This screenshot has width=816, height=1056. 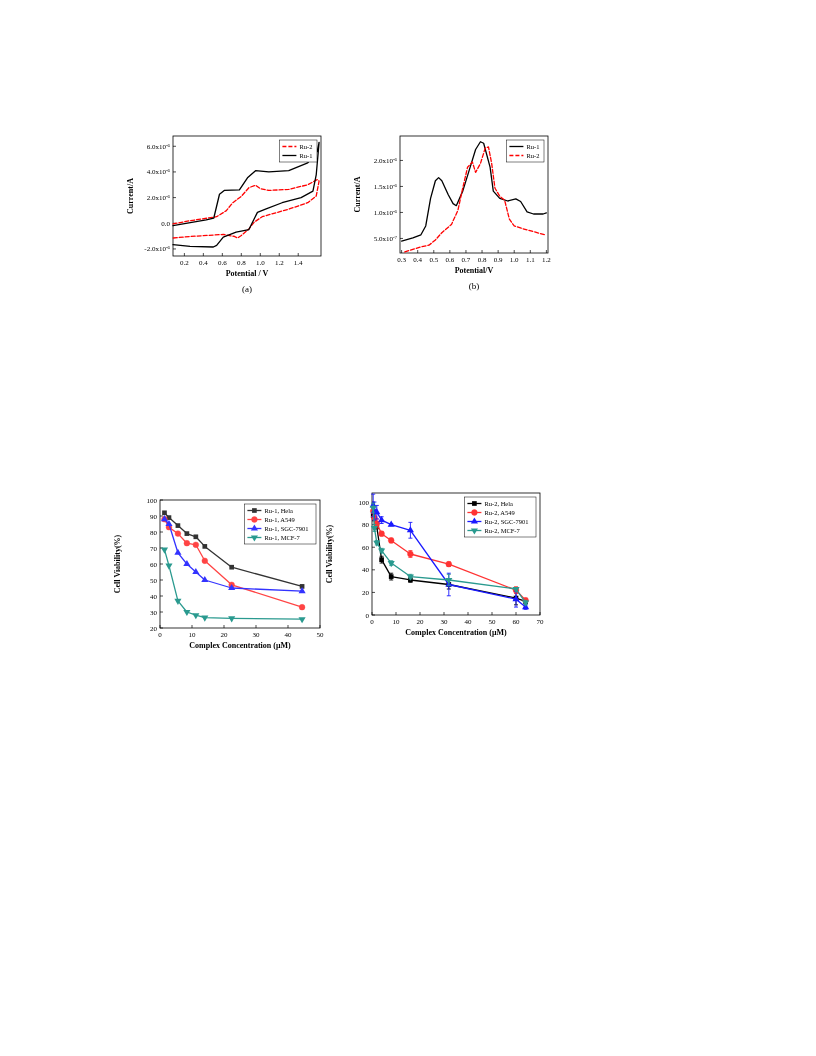 What do you see at coordinates (247, 289) in the screenshot?
I see `text: (a)` at bounding box center [247, 289].